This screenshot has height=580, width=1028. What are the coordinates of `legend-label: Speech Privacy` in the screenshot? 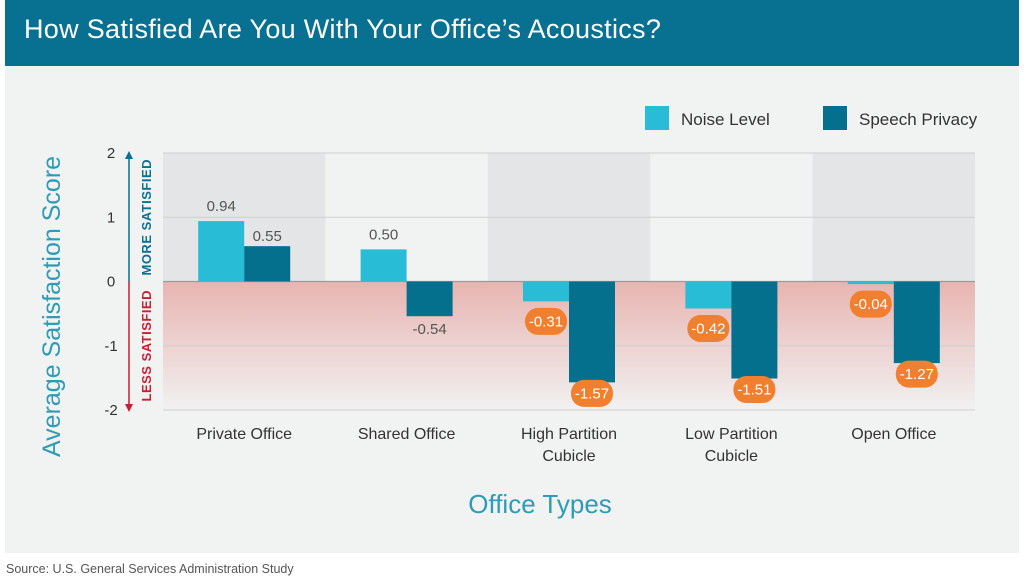 It's located at (918, 119).